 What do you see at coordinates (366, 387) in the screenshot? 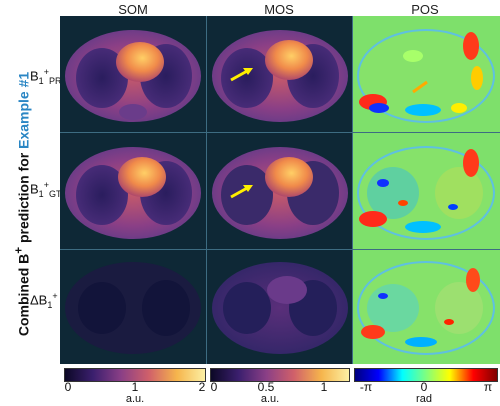
I see `tick-pos-0: -π` at bounding box center [366, 387].